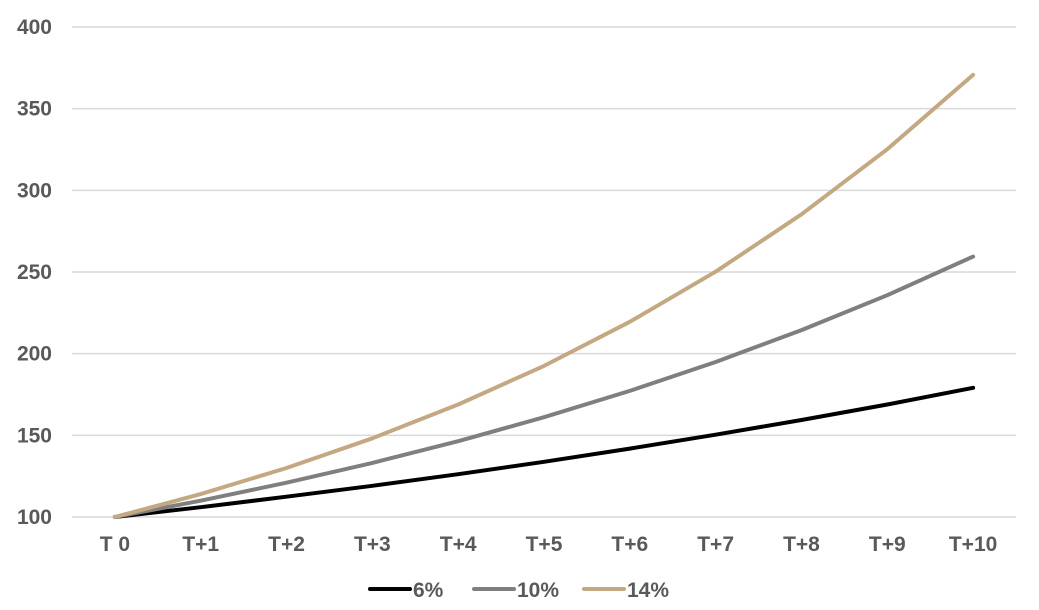  Describe the element at coordinates (887, 544) in the screenshot. I see `x-tick-label: T+9` at that location.